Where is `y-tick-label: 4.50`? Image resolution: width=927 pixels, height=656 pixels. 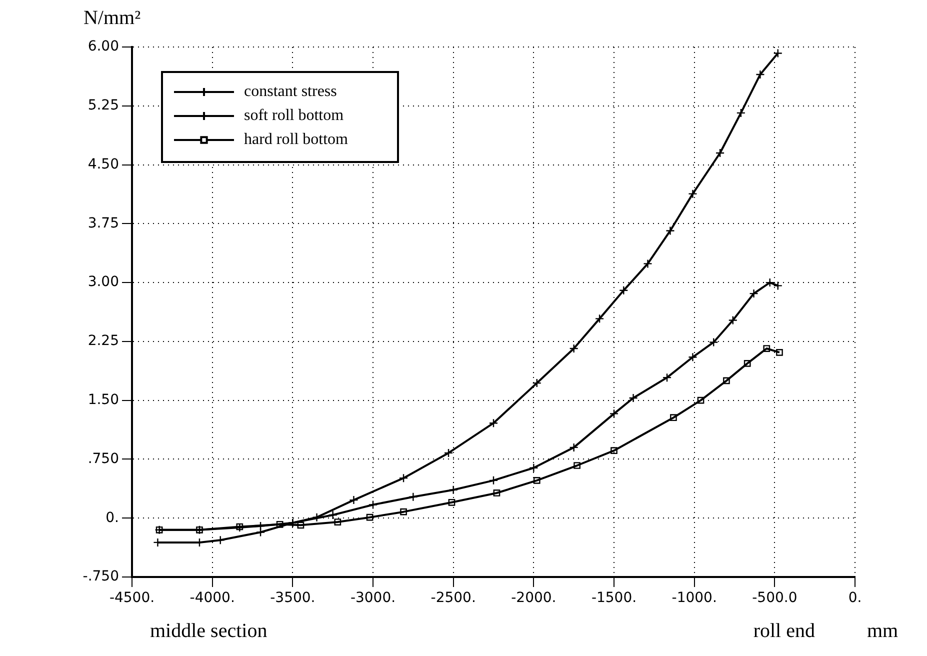 y-tick-label: 4.50 is located at coordinates (103, 164).